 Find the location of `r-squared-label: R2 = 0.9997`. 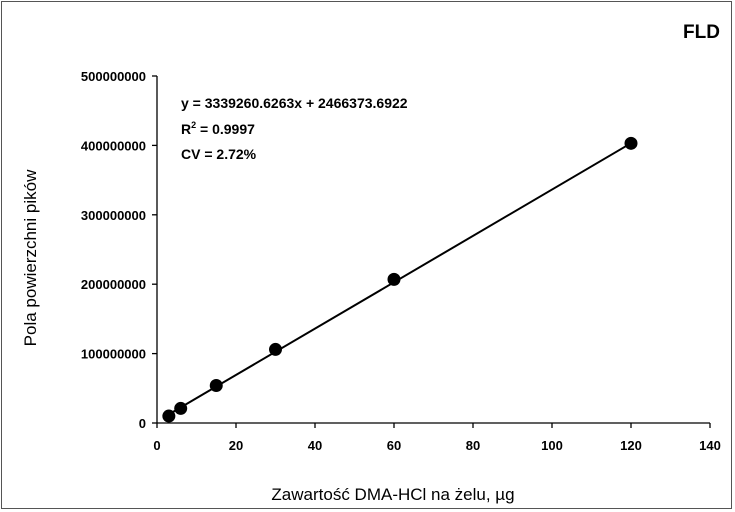

r-squared-label: R2 = 0.9997 is located at coordinates (218, 128).